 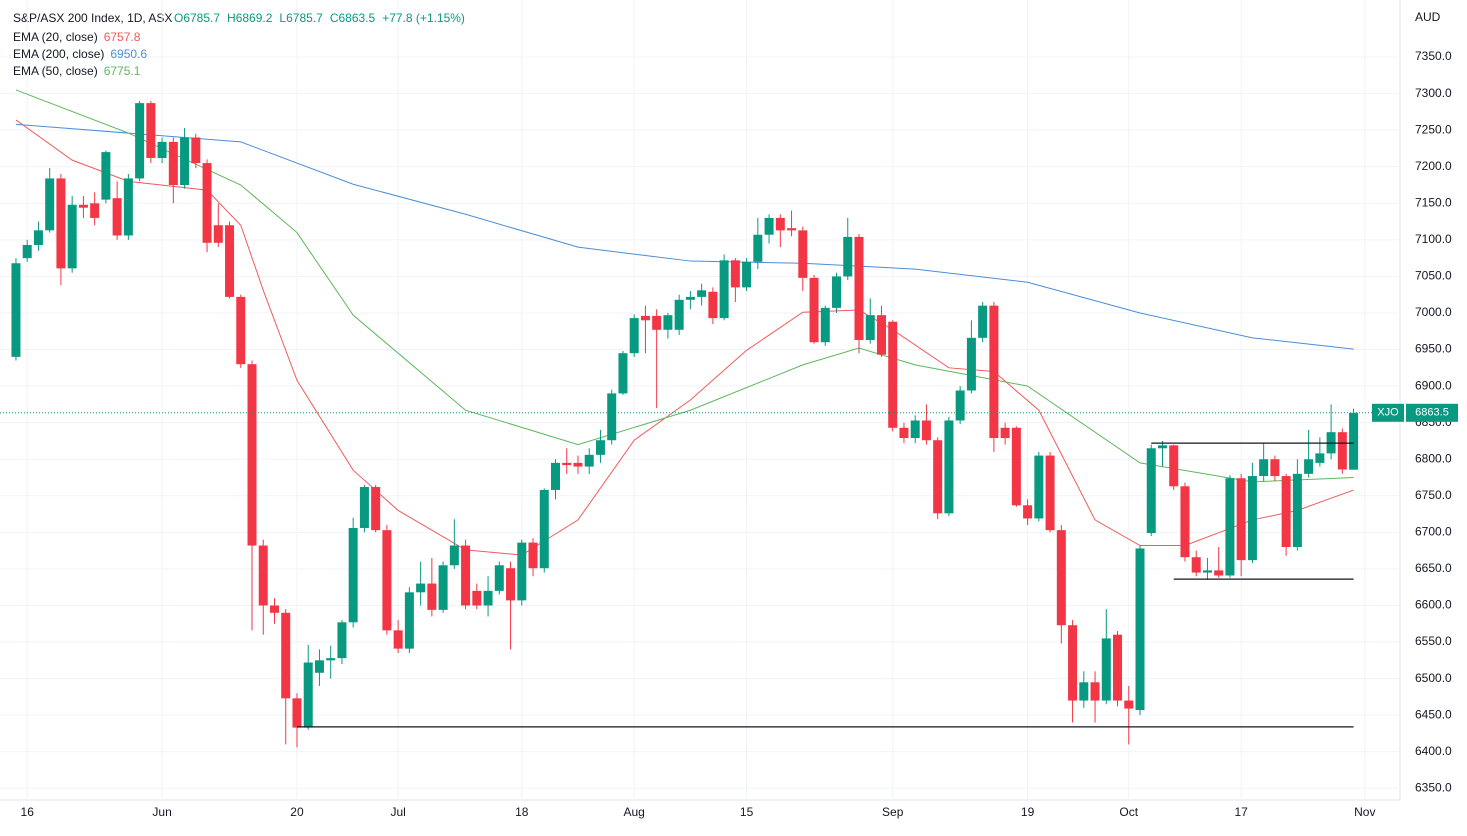 I want to click on x-tick-label: Oct, so click(x=1128, y=812).